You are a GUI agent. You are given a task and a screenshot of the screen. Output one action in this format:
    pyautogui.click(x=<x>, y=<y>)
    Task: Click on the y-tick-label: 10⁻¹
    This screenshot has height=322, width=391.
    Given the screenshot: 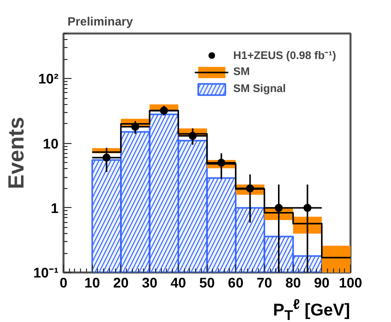 What is the action you would take?
    pyautogui.click(x=46, y=272)
    